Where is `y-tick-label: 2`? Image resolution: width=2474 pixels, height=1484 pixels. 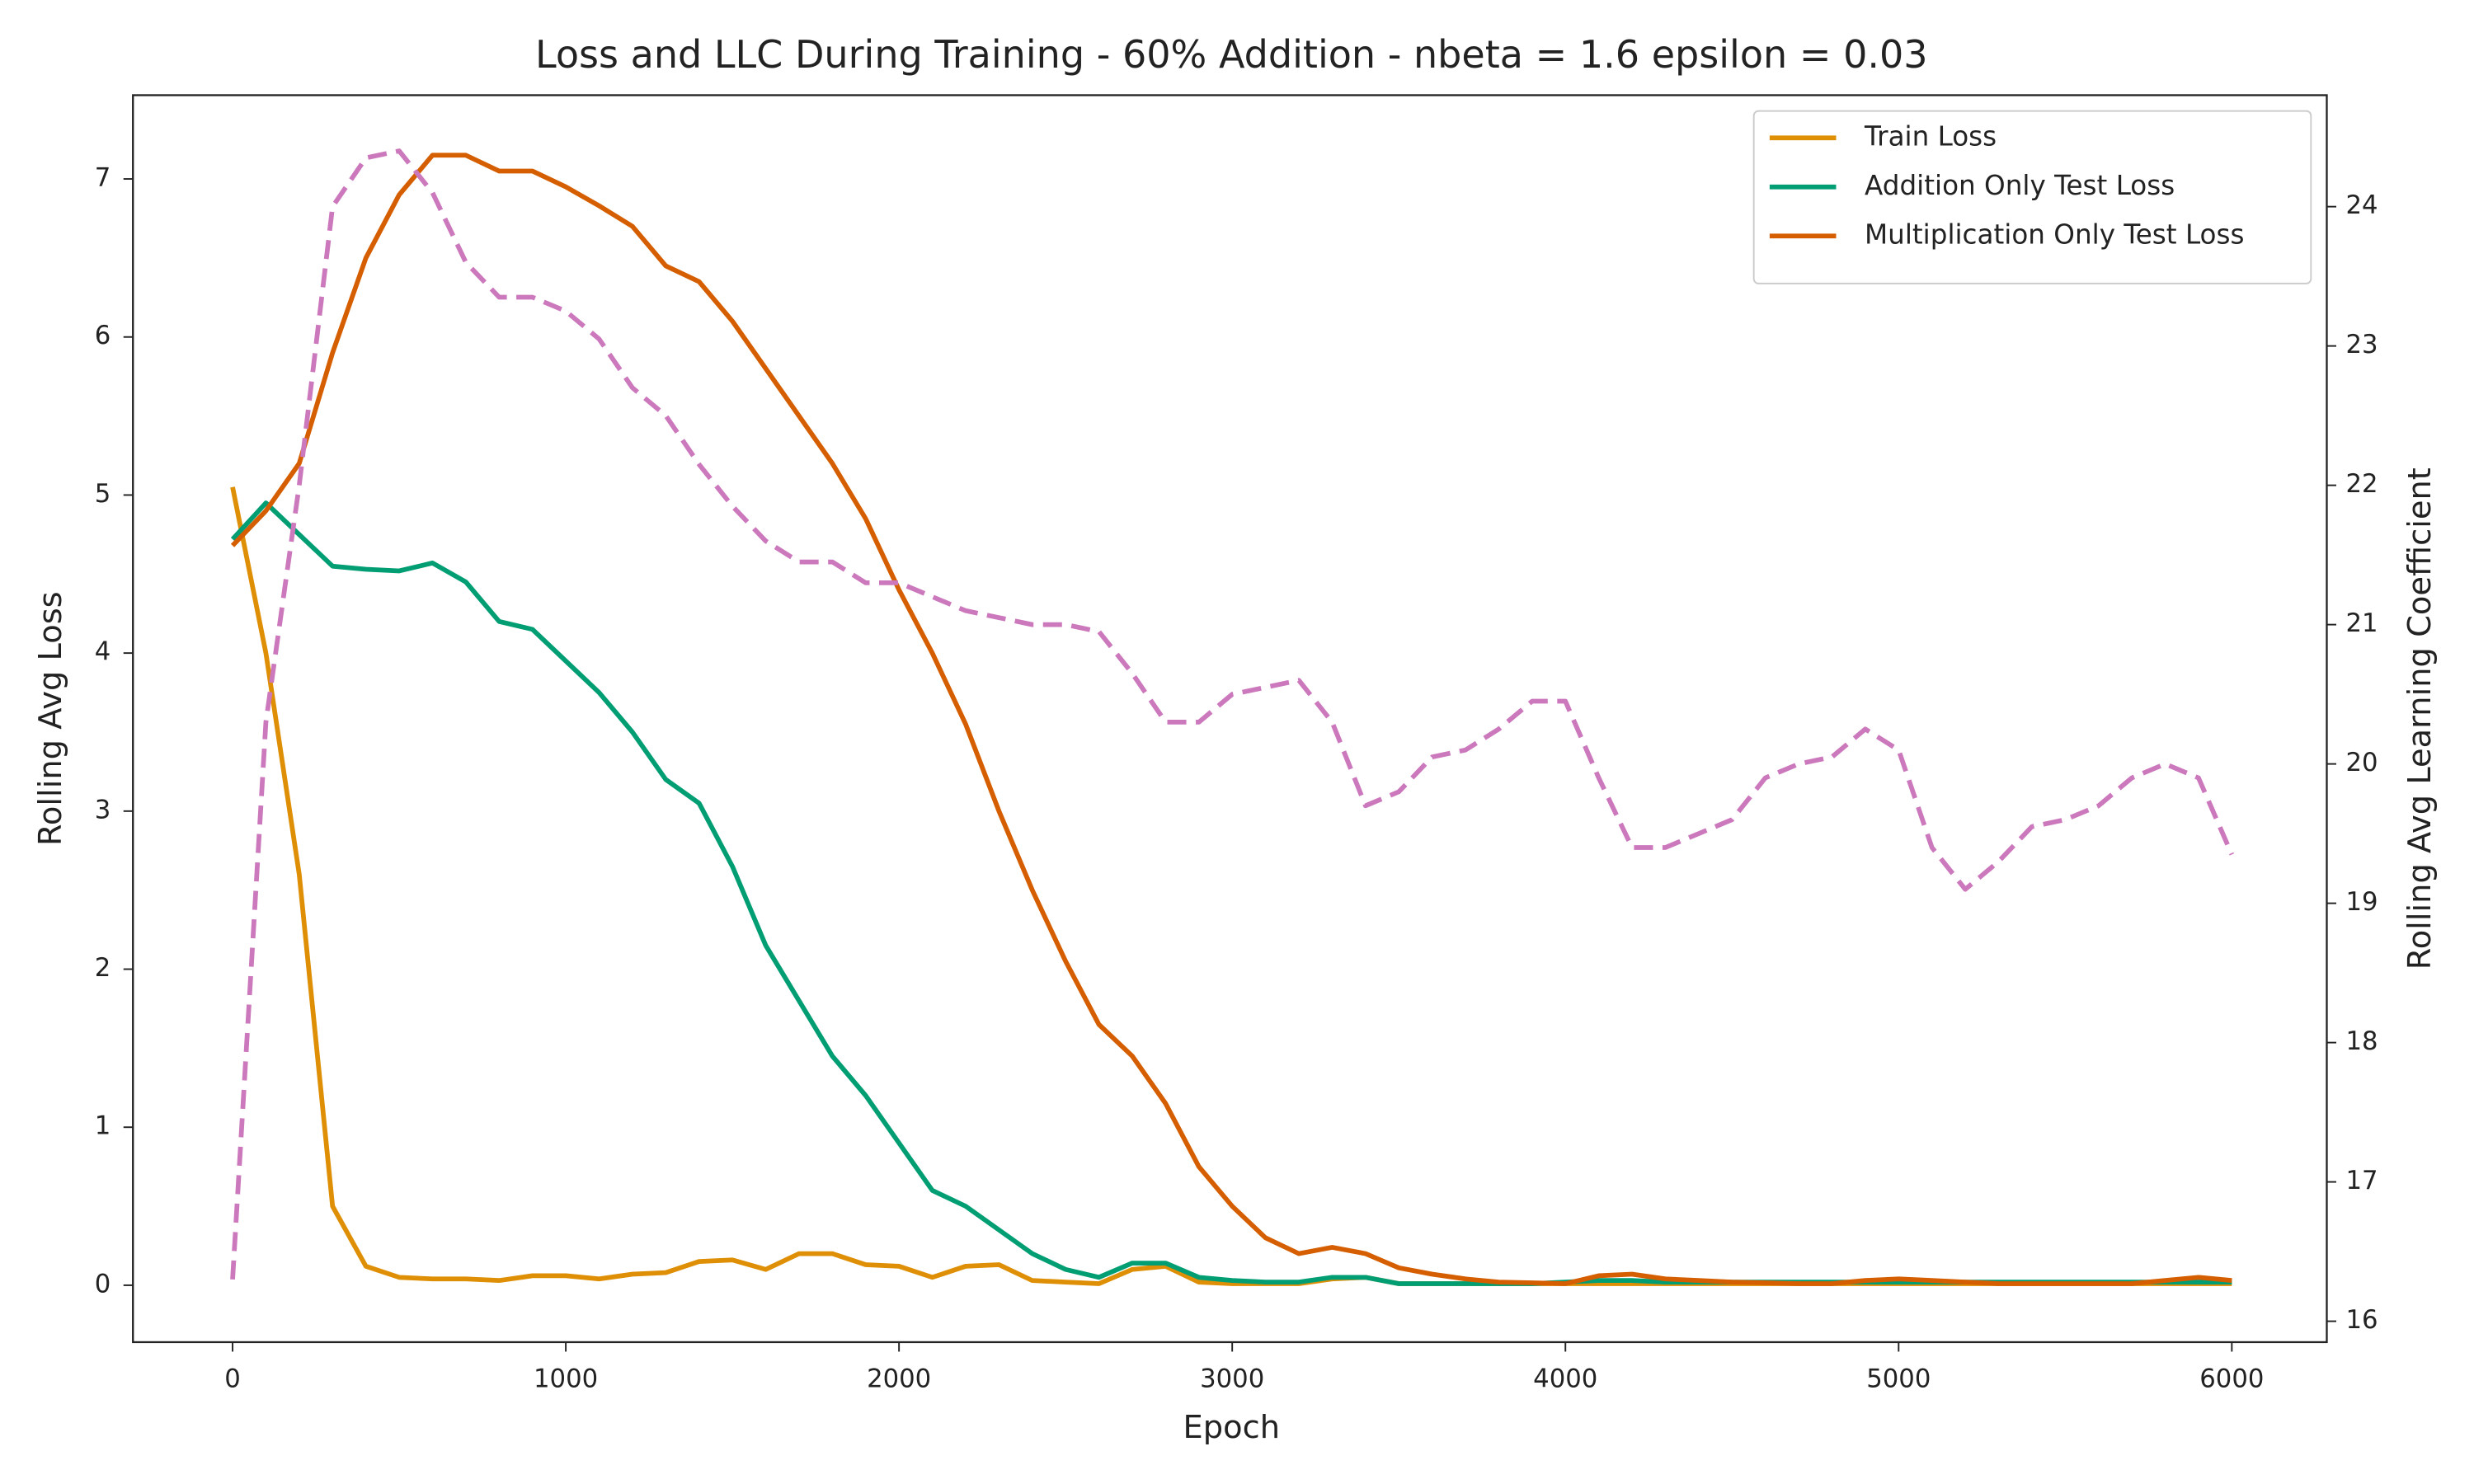
y-tick-label: 2 is located at coordinates (103, 968).